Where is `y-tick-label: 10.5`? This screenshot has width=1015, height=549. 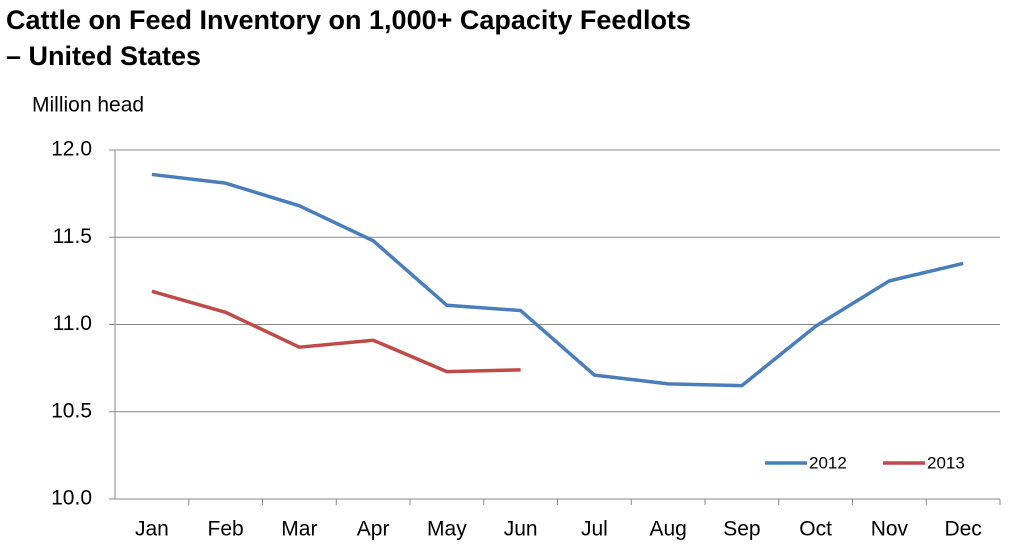
y-tick-label: 10.5 is located at coordinates (71, 410).